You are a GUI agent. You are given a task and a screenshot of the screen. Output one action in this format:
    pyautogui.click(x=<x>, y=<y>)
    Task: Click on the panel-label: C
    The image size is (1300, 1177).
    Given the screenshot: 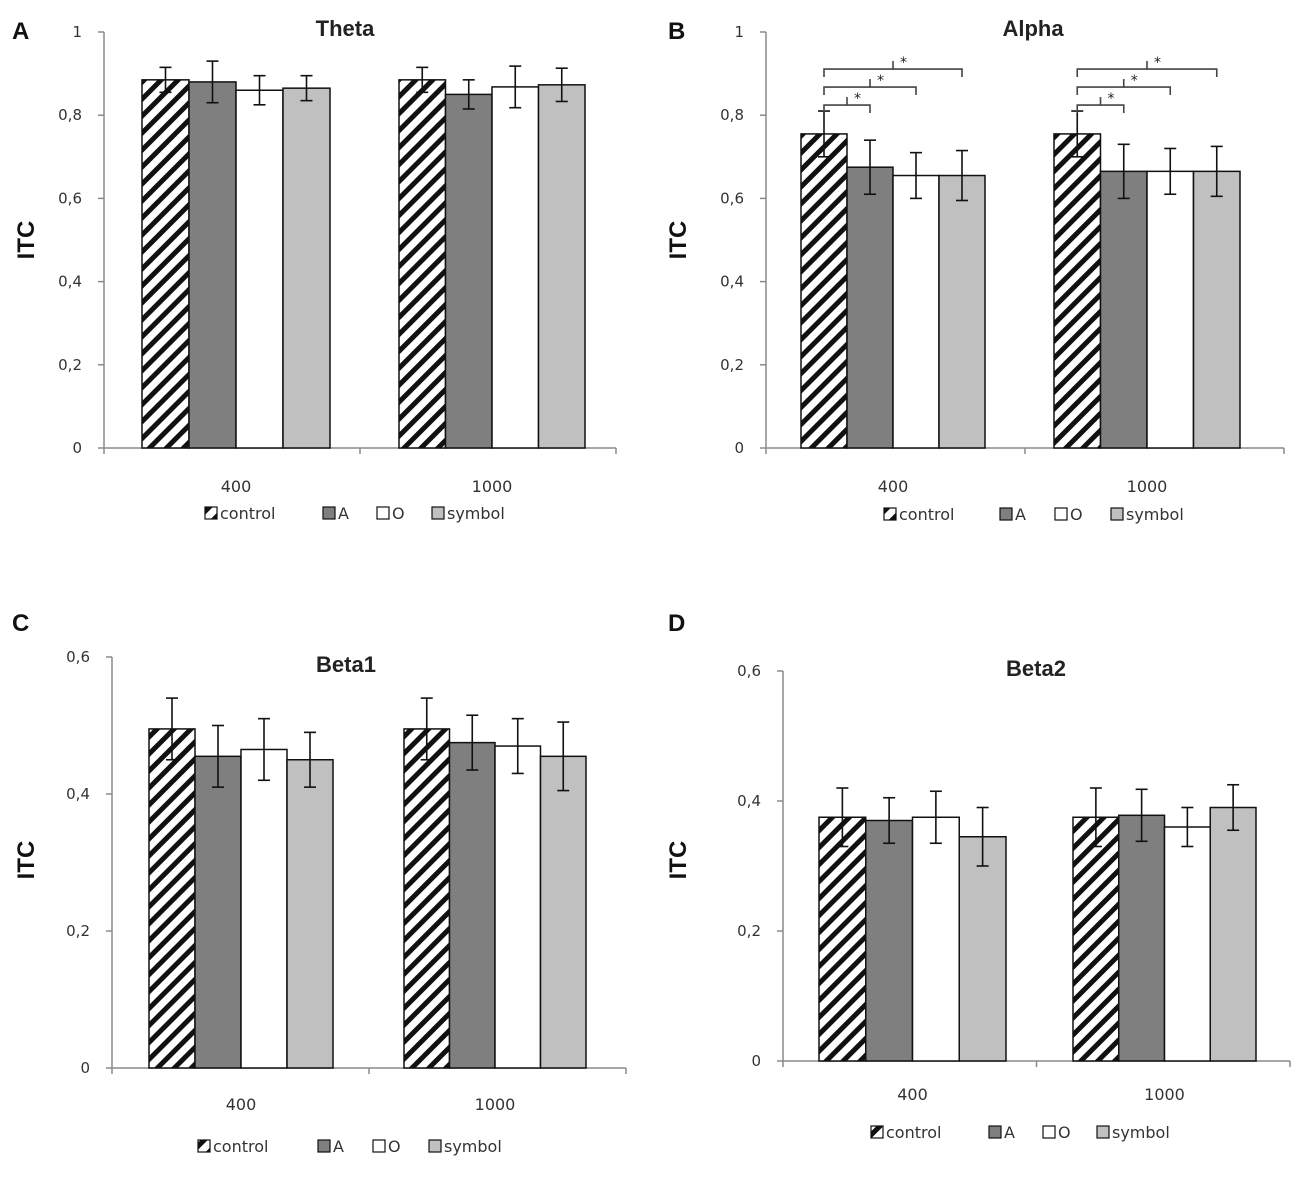 What is the action you would take?
    pyautogui.click(x=20, y=623)
    